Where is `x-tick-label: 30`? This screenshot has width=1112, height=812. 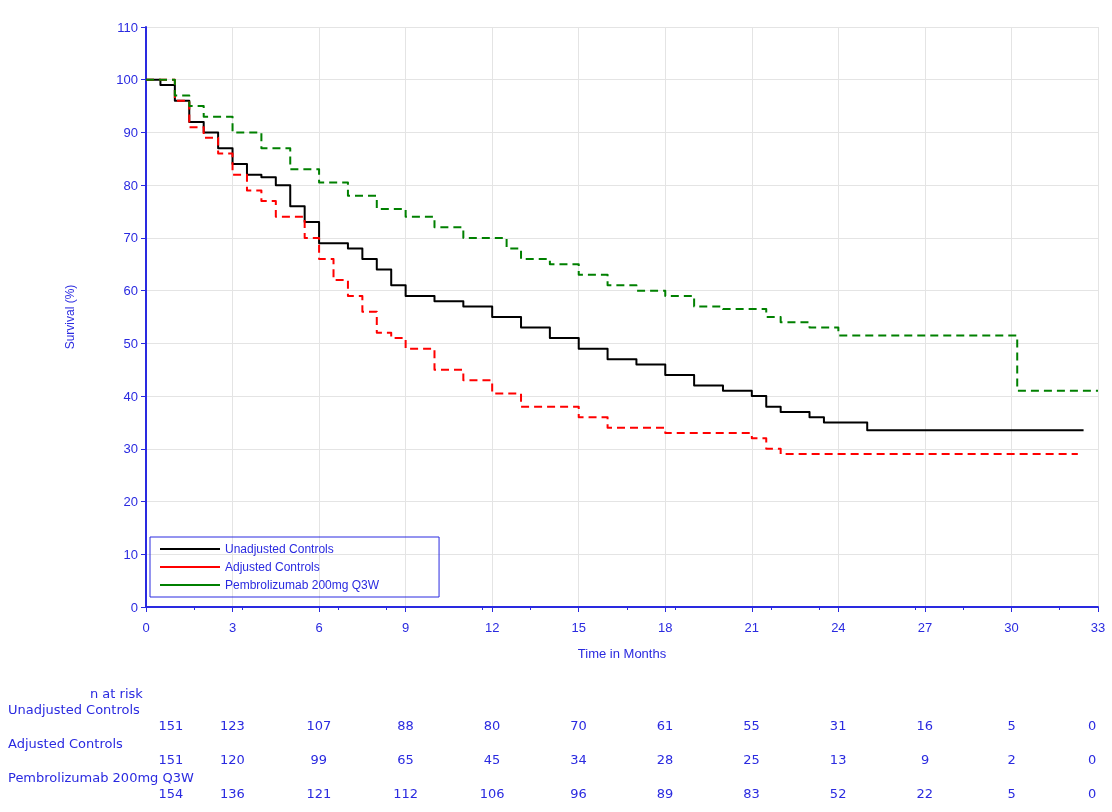 x-tick-label: 30 is located at coordinates (1011, 627).